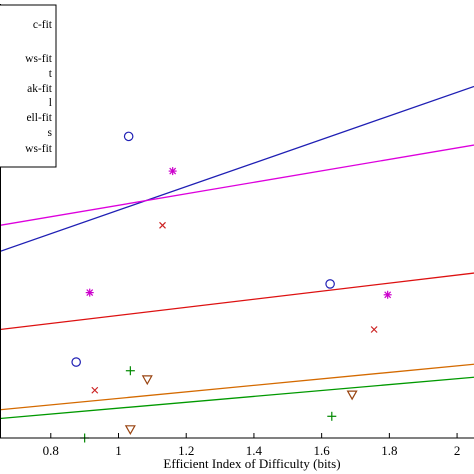  Describe the element at coordinates (457, 450) in the screenshot. I see `x-tick-label: 2` at that location.